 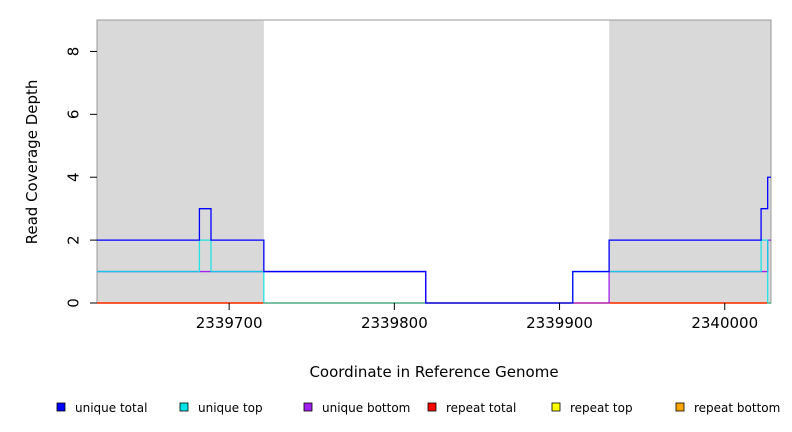 I want to click on y-axis-title: Read Coverage Depth, so click(x=32, y=162).